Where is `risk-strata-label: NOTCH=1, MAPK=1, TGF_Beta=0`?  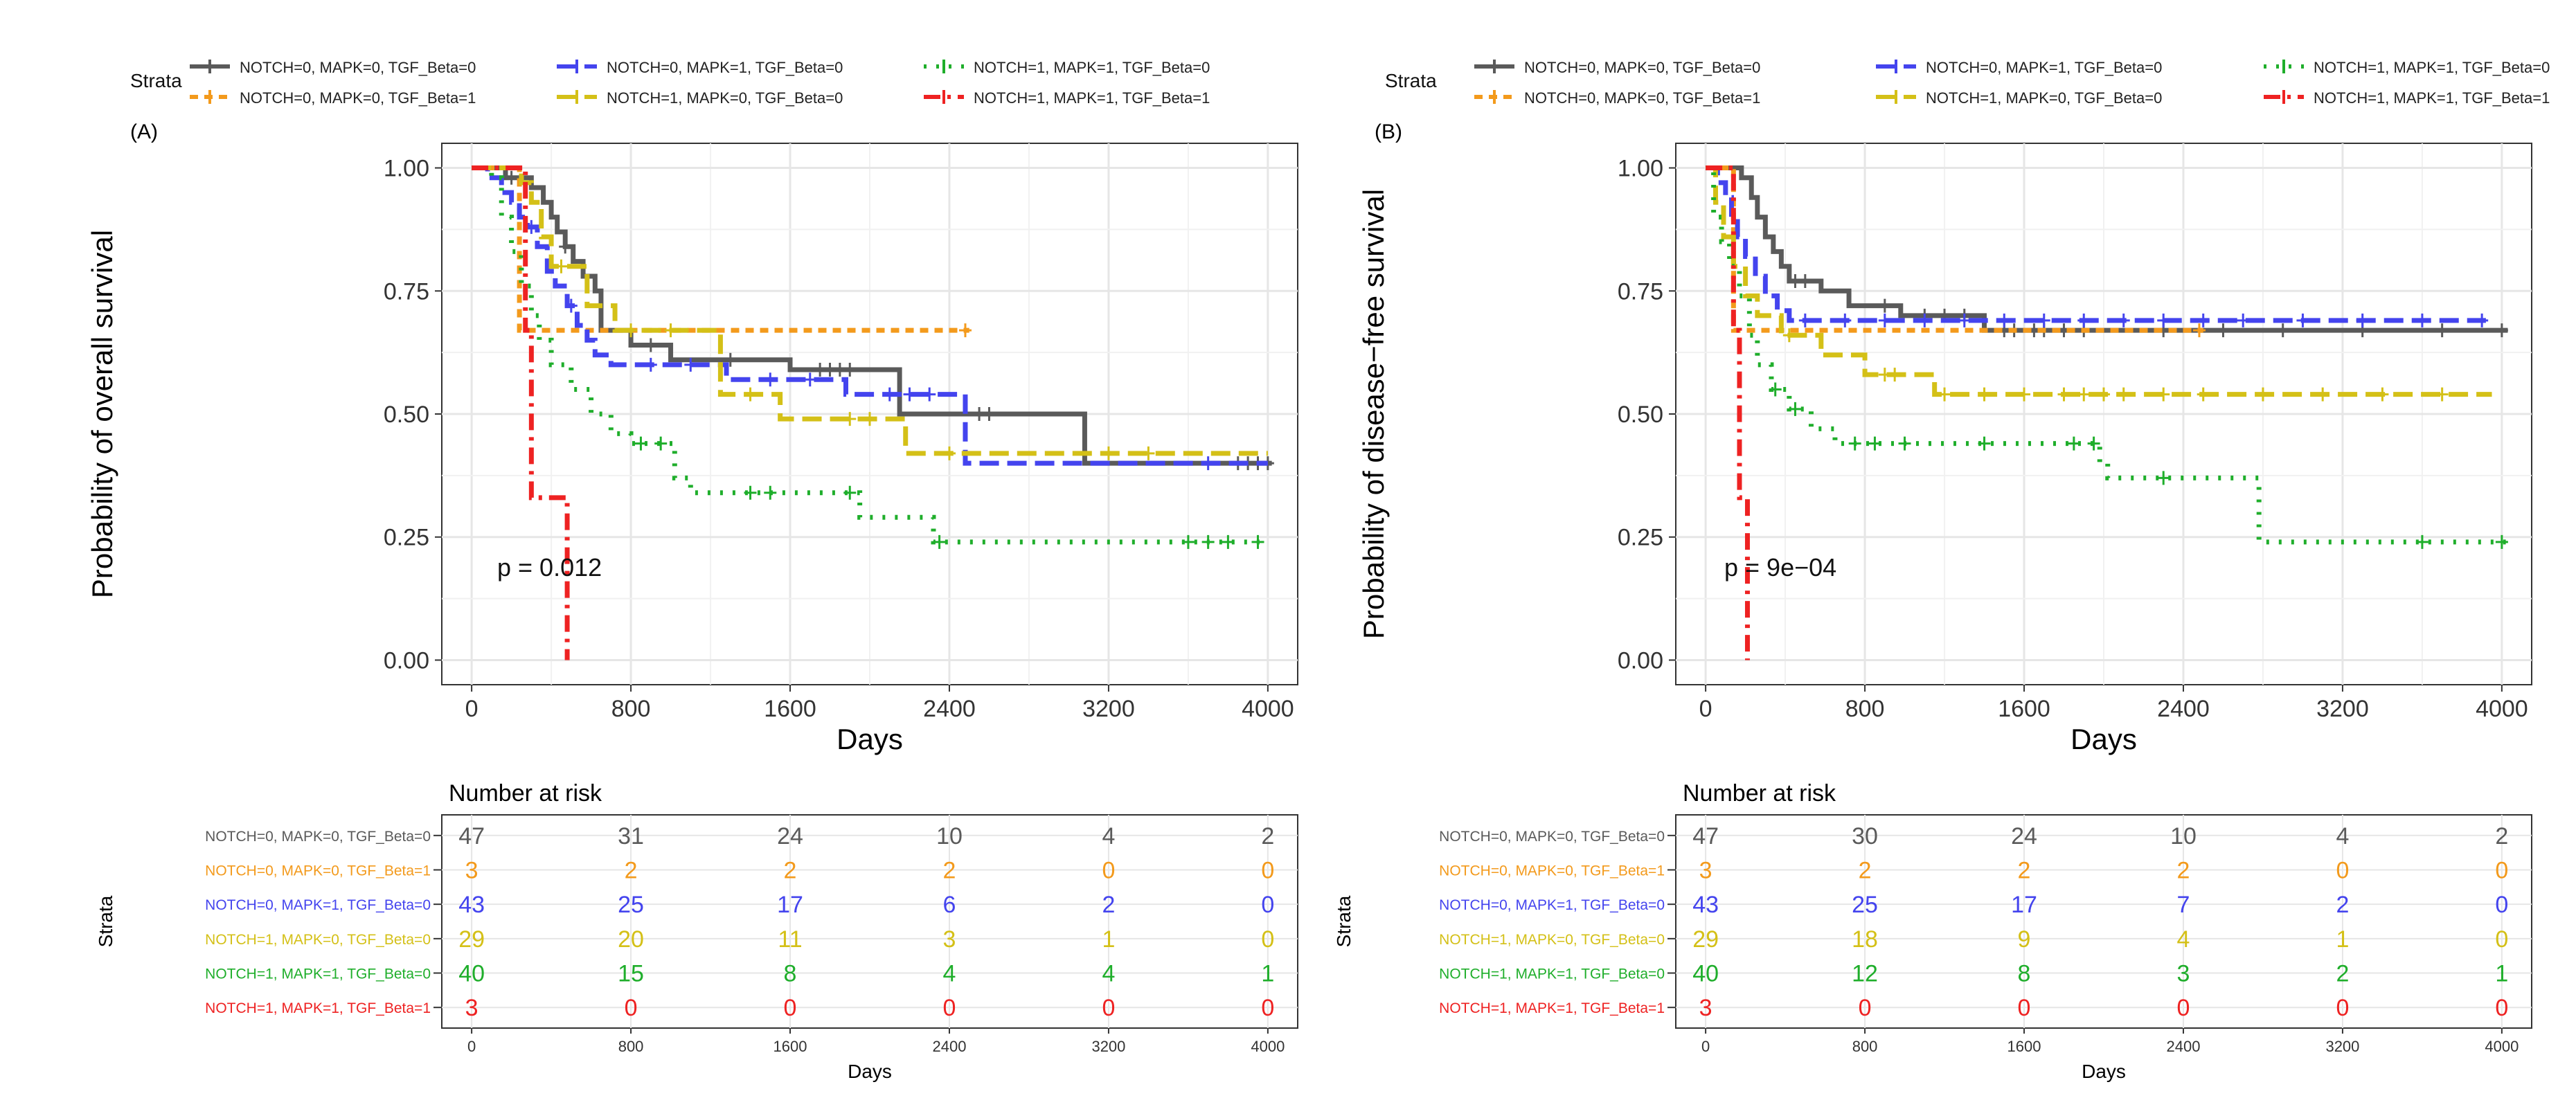 risk-strata-label: NOTCH=1, MAPK=1, TGF_Beta=0 is located at coordinates (318, 974).